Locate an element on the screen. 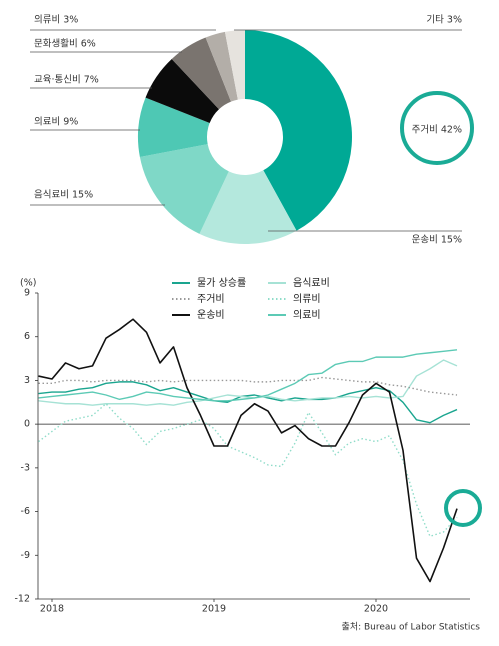 This screenshot has width=499, height=646. slice-label: 의류비 3% is located at coordinates (56, 20).